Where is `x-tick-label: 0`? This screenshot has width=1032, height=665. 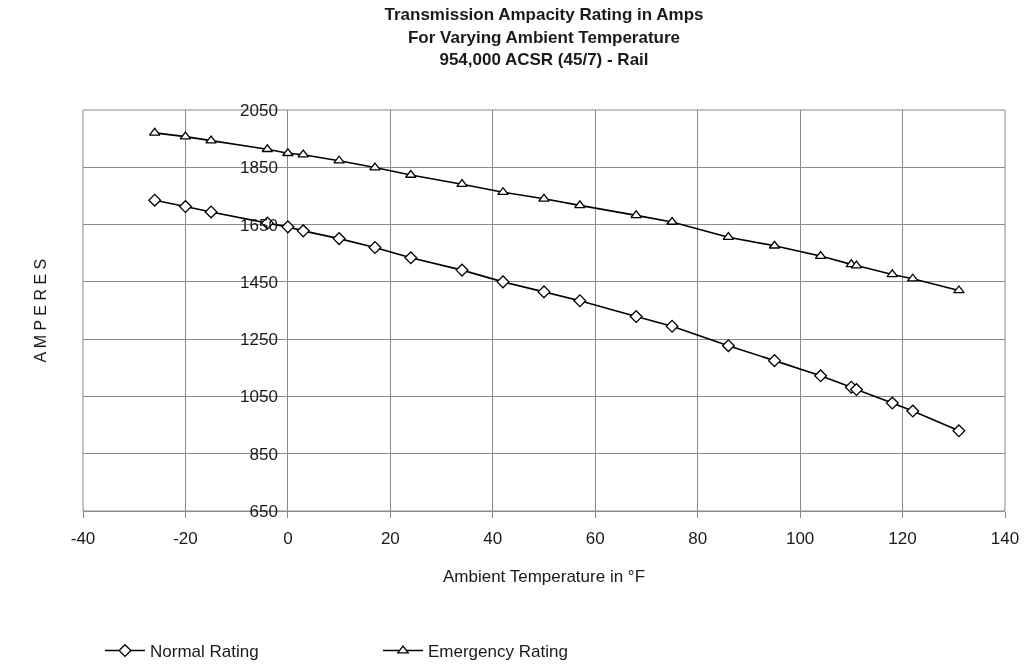 x-tick-label: 0 is located at coordinates (288, 539).